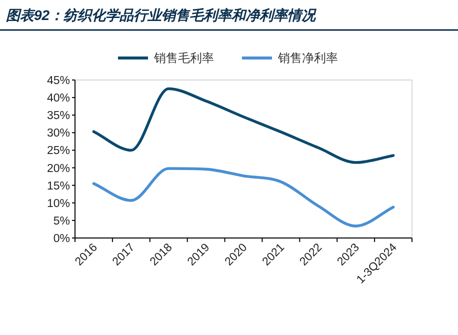  What do you see at coordinates (61, 221) in the screenshot?
I see `y-tick-label: 5%` at bounding box center [61, 221].